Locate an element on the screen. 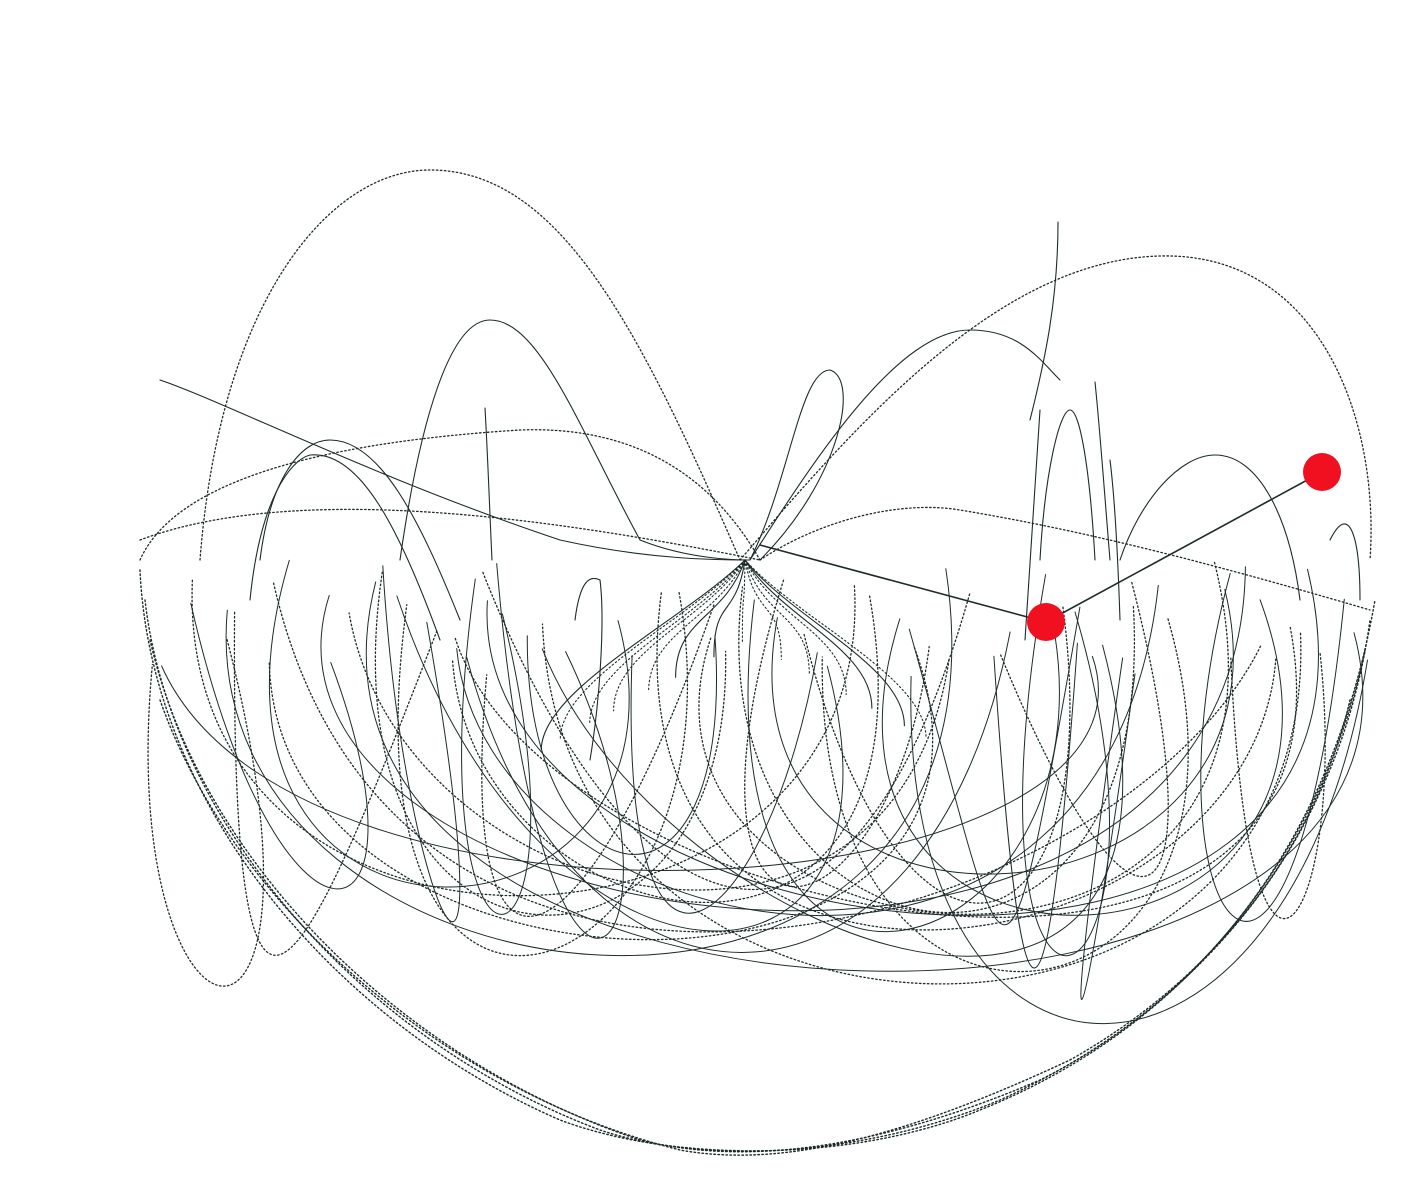 Image resolution: width=1412 pixels, height=1180 pixels. inner-bob is located at coordinates (1046, 622).